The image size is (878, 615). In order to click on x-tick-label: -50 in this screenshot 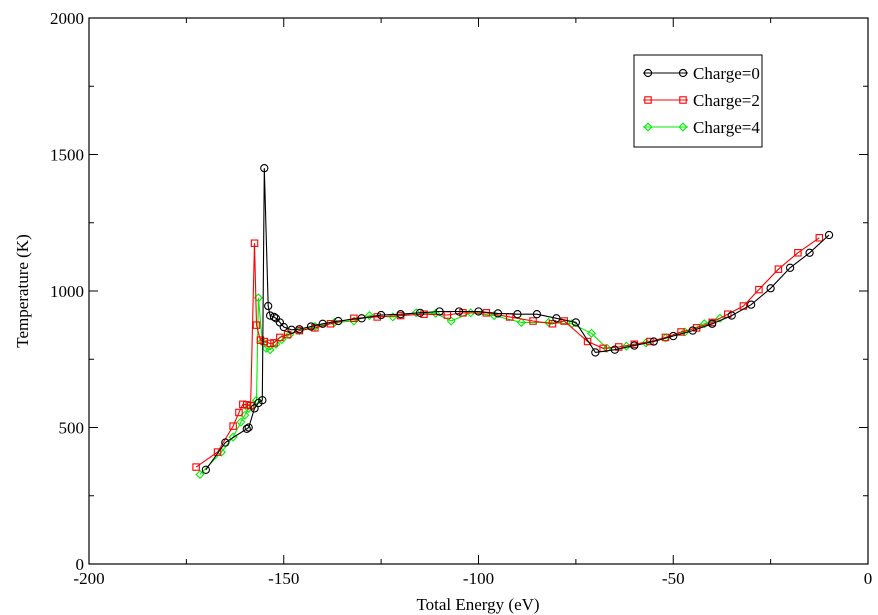, I will do `click(673, 578)`.